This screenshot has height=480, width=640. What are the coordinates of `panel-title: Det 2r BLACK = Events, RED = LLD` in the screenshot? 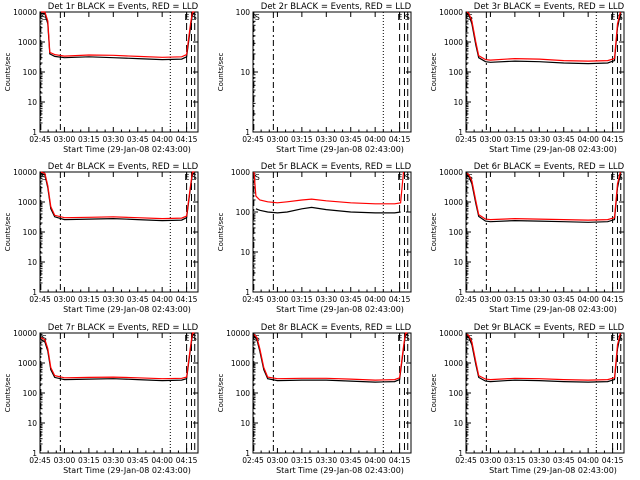 It's located at (336, 7).